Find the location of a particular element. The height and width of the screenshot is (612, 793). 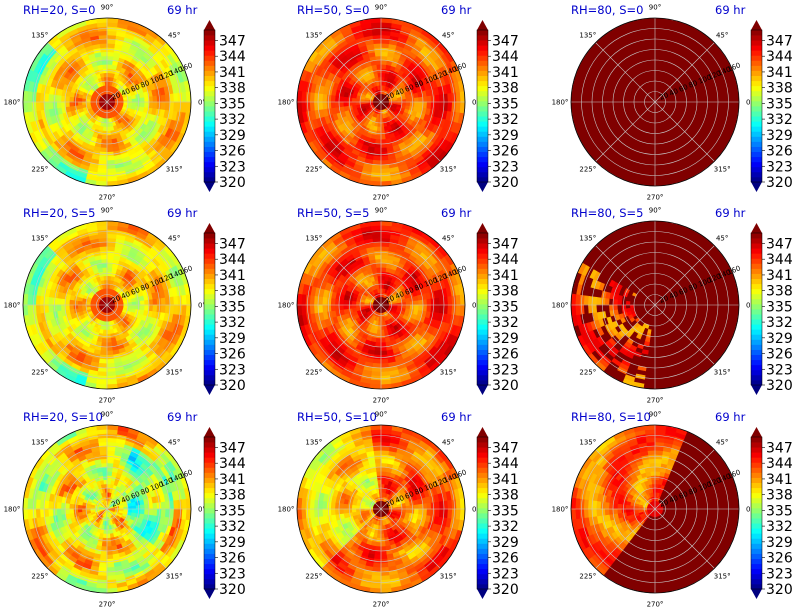

radial-tick-label: 40 is located at coordinates (125, 92).